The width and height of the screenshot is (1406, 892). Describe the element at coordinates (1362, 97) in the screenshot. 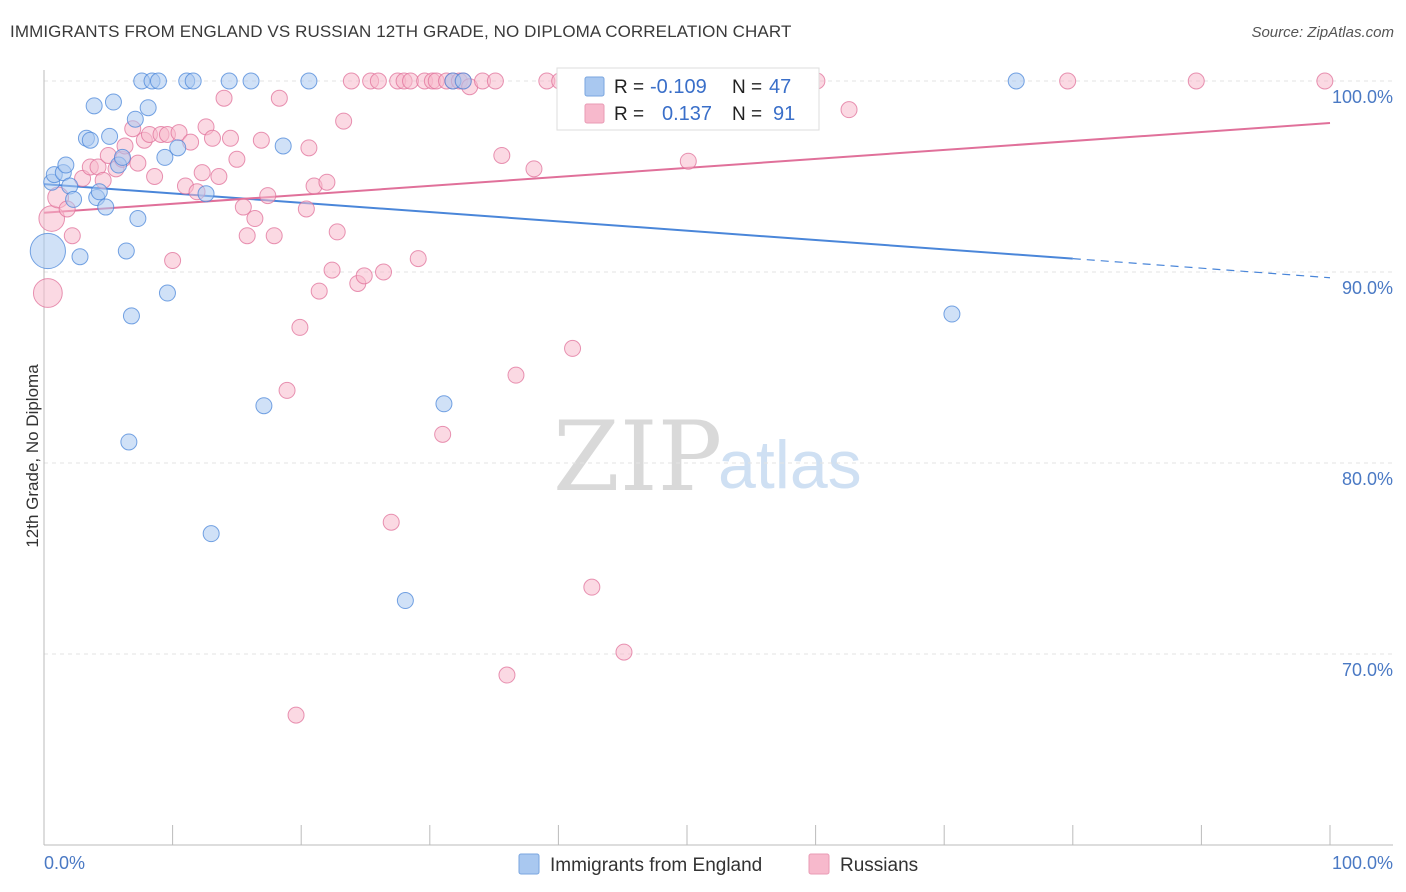

I see `y-tick-label-0: 100.0%` at that location.